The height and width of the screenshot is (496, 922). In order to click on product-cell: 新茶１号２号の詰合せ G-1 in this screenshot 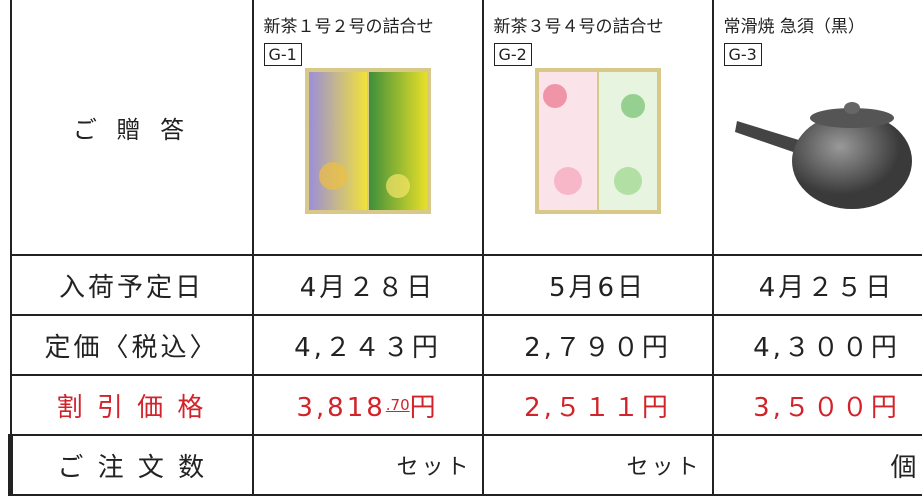, I will do `click(368, 127)`.